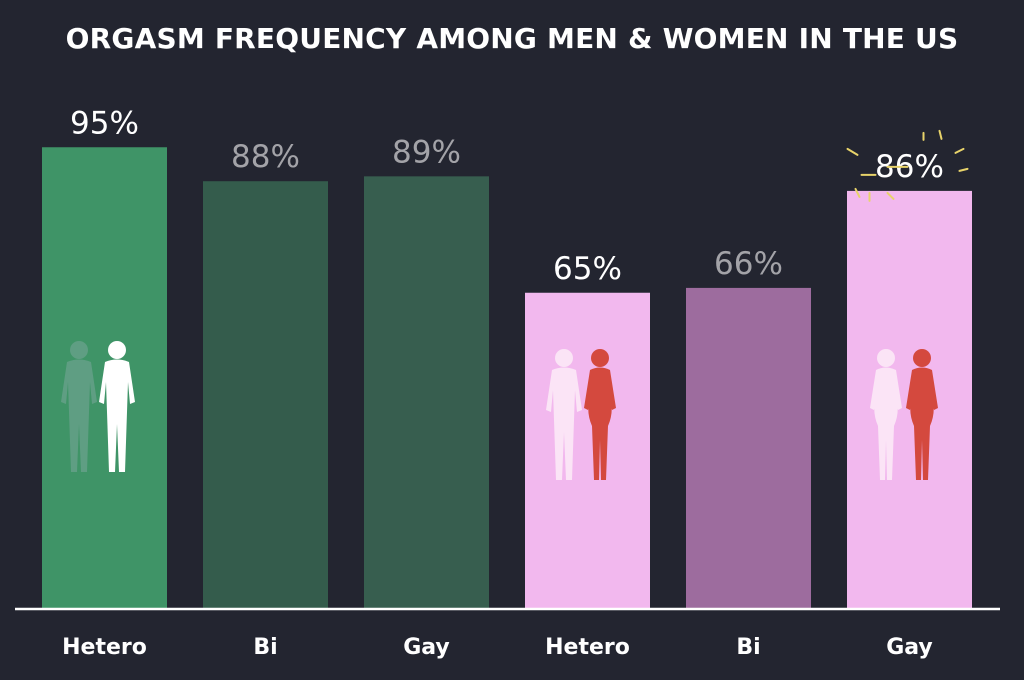 This screenshot has width=1024, height=680. I want to click on sparkle-icon, so click(907, 165).